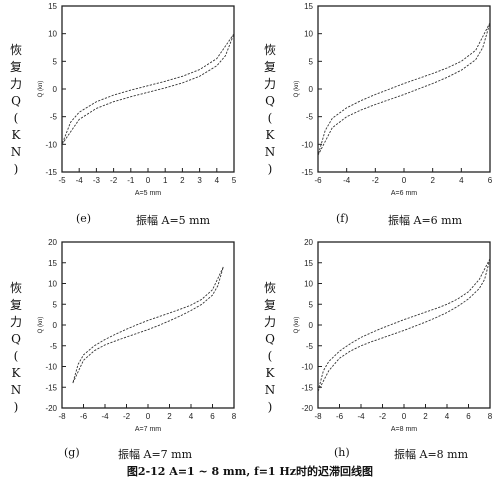 The width and height of the screenshot is (500, 482). I want to click on x-axis-label: A=5 mm, so click(148, 193).